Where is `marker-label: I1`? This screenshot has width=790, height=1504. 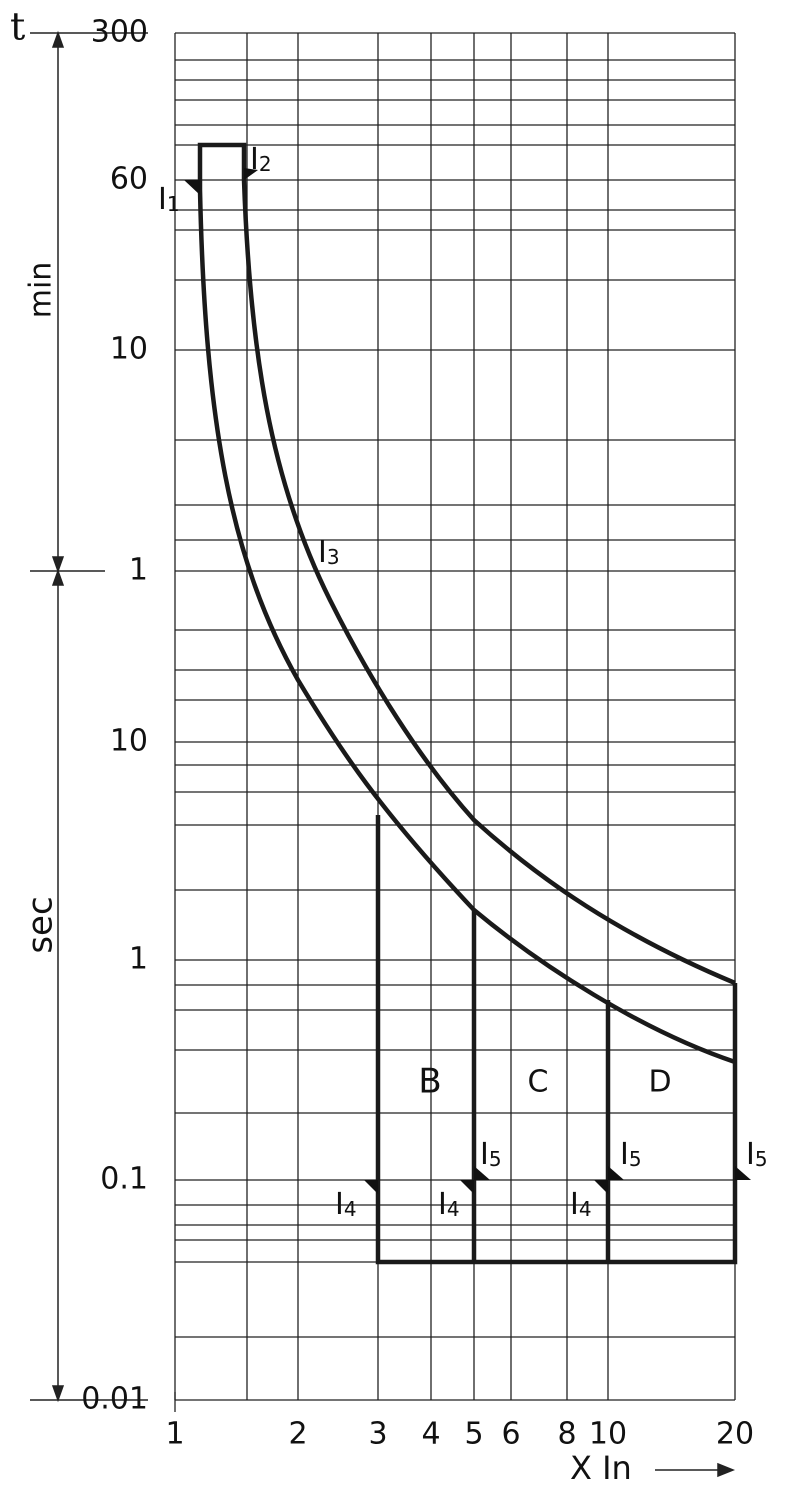 marker-label: I1 is located at coordinates (169, 199).